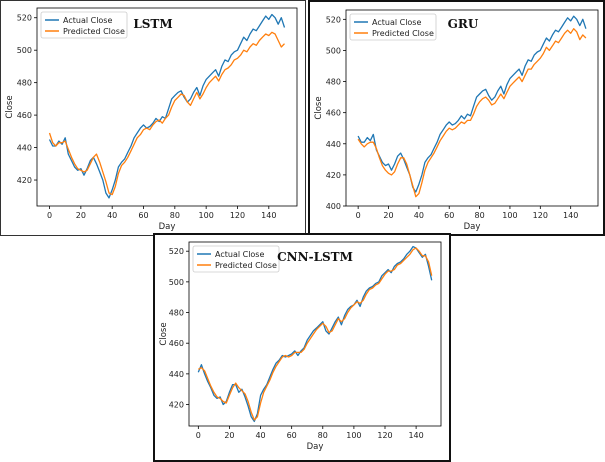  What do you see at coordinates (463, 24) in the screenshot?
I see `chart-title: GRU` at bounding box center [463, 24].